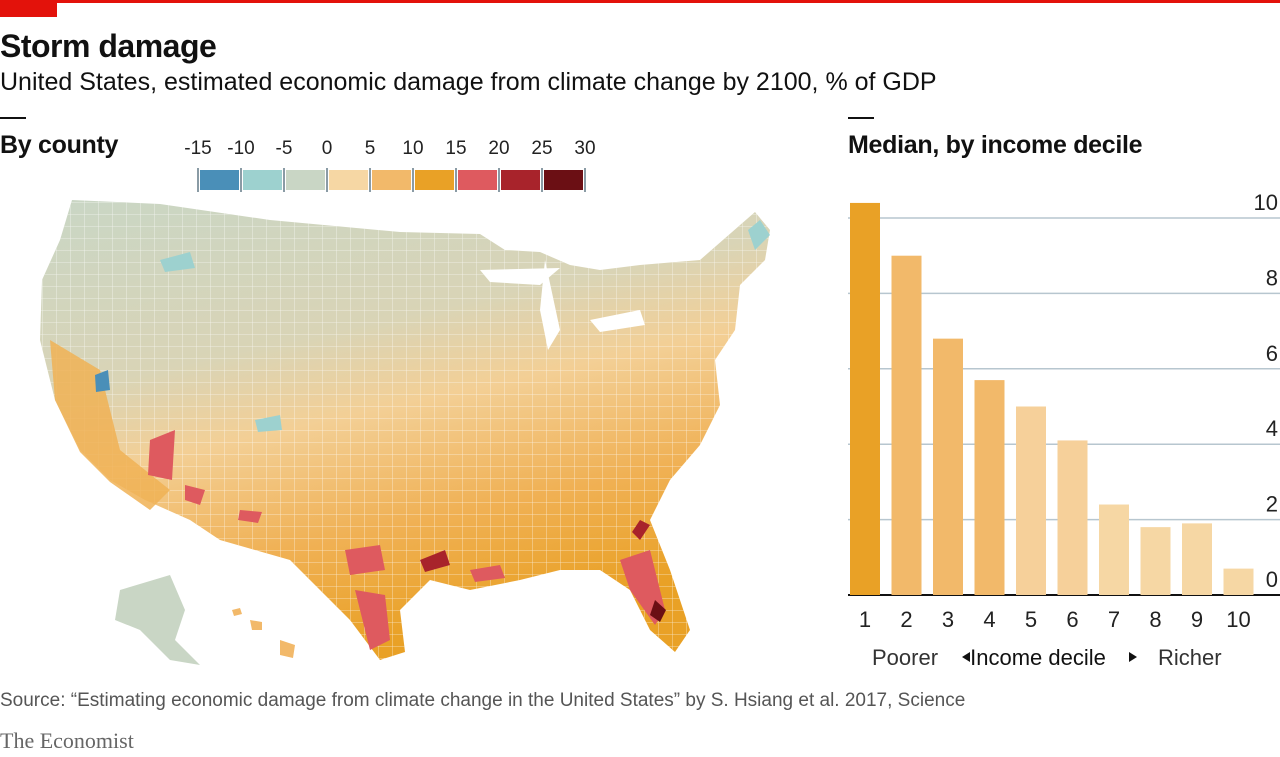 The width and height of the screenshot is (1280, 757). I want to click on x-tick-label: 9, so click(1197, 619).